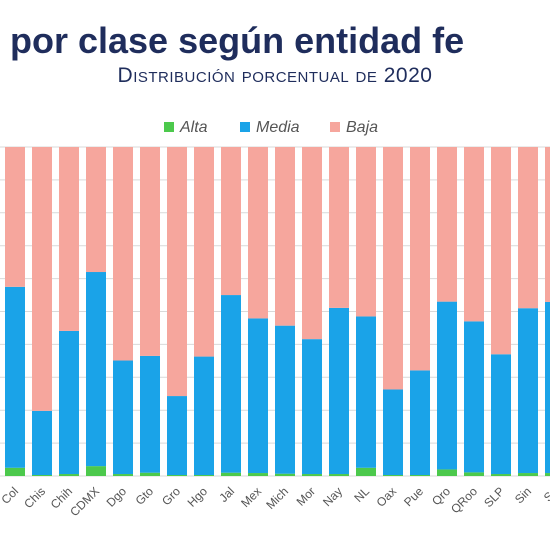 Image resolution: width=550 pixels, height=550 pixels. Describe the element at coordinates (69, 475) in the screenshot. I see `bar-alta-chih` at that location.